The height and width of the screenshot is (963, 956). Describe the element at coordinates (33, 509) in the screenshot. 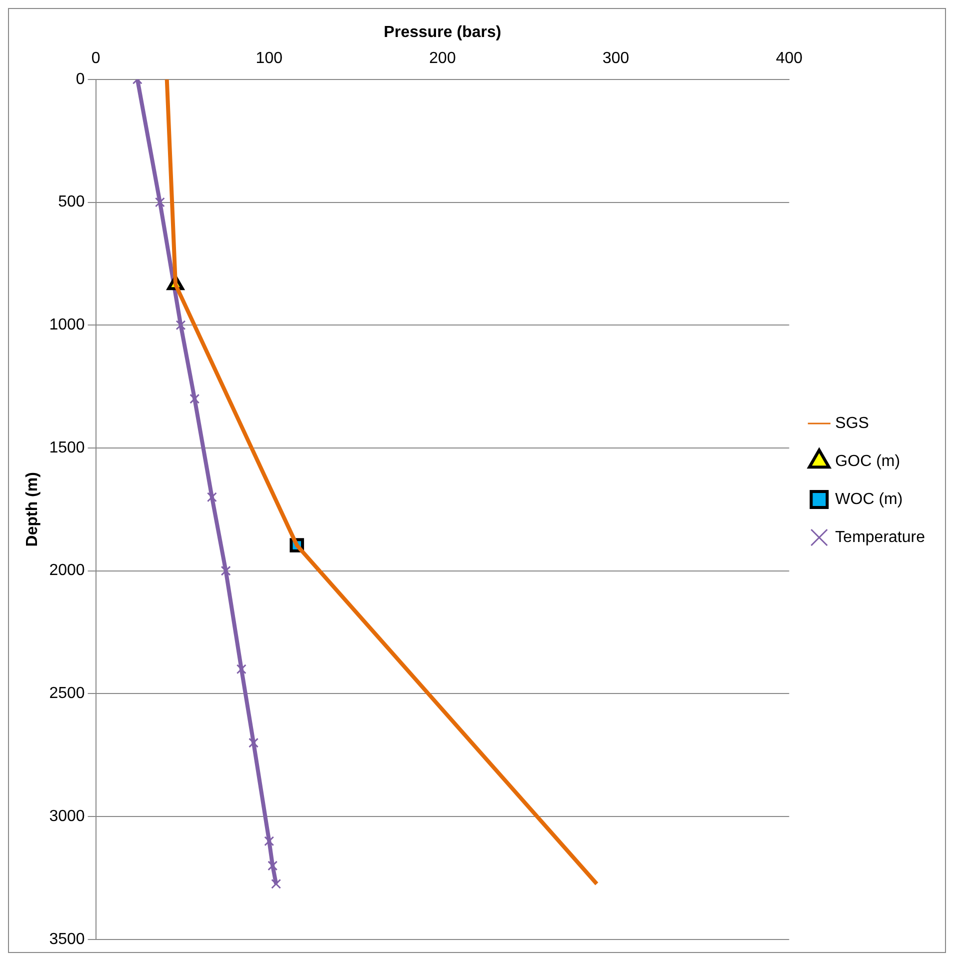

I see `y-axis-title: Depth (m)` at that location.